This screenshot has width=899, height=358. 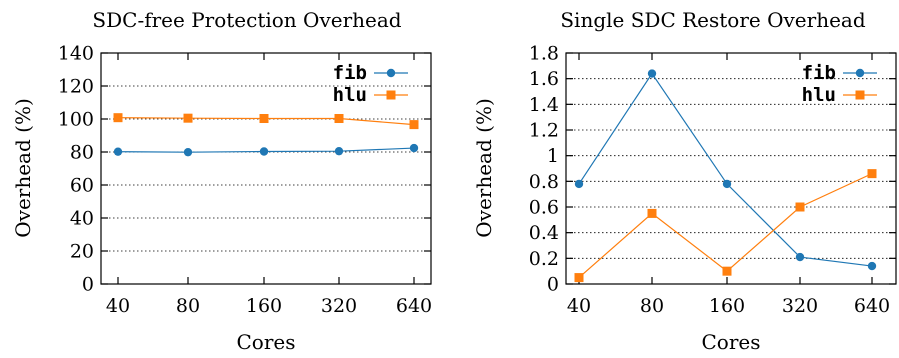 I want to click on chart-left-legend: fib hlu, so click(x=370, y=84).